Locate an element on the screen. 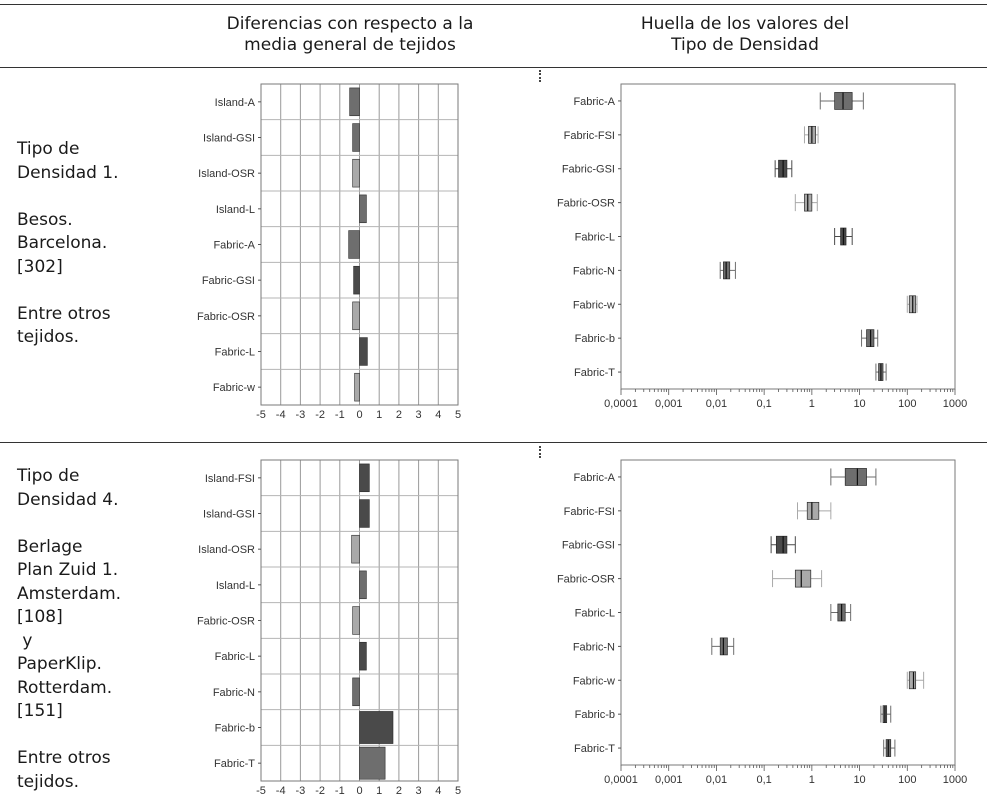  left-header-line-2: media general de tejidos is located at coordinates (350, 45).